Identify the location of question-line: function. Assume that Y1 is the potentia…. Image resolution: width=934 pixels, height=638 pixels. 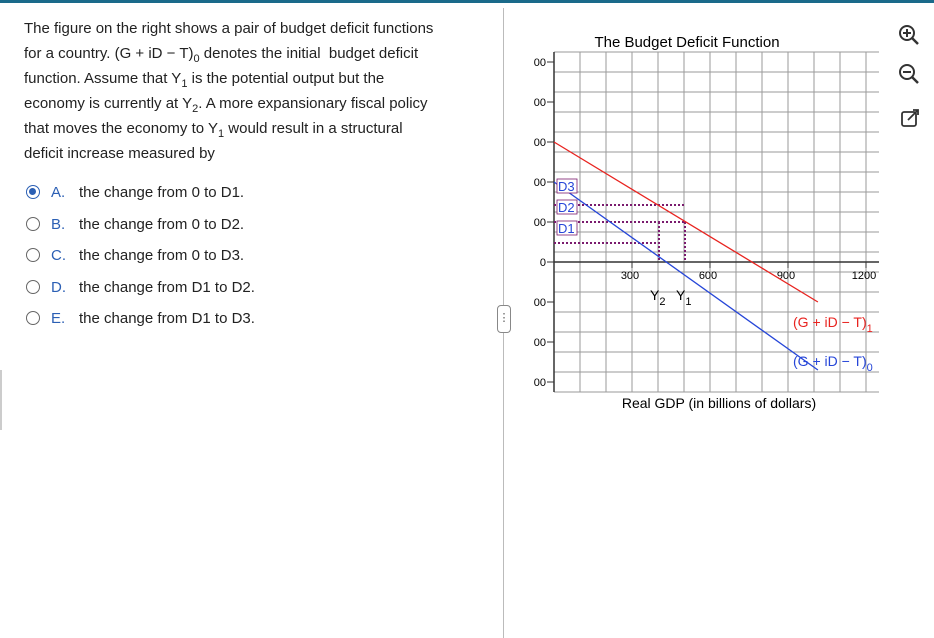
(254, 78).